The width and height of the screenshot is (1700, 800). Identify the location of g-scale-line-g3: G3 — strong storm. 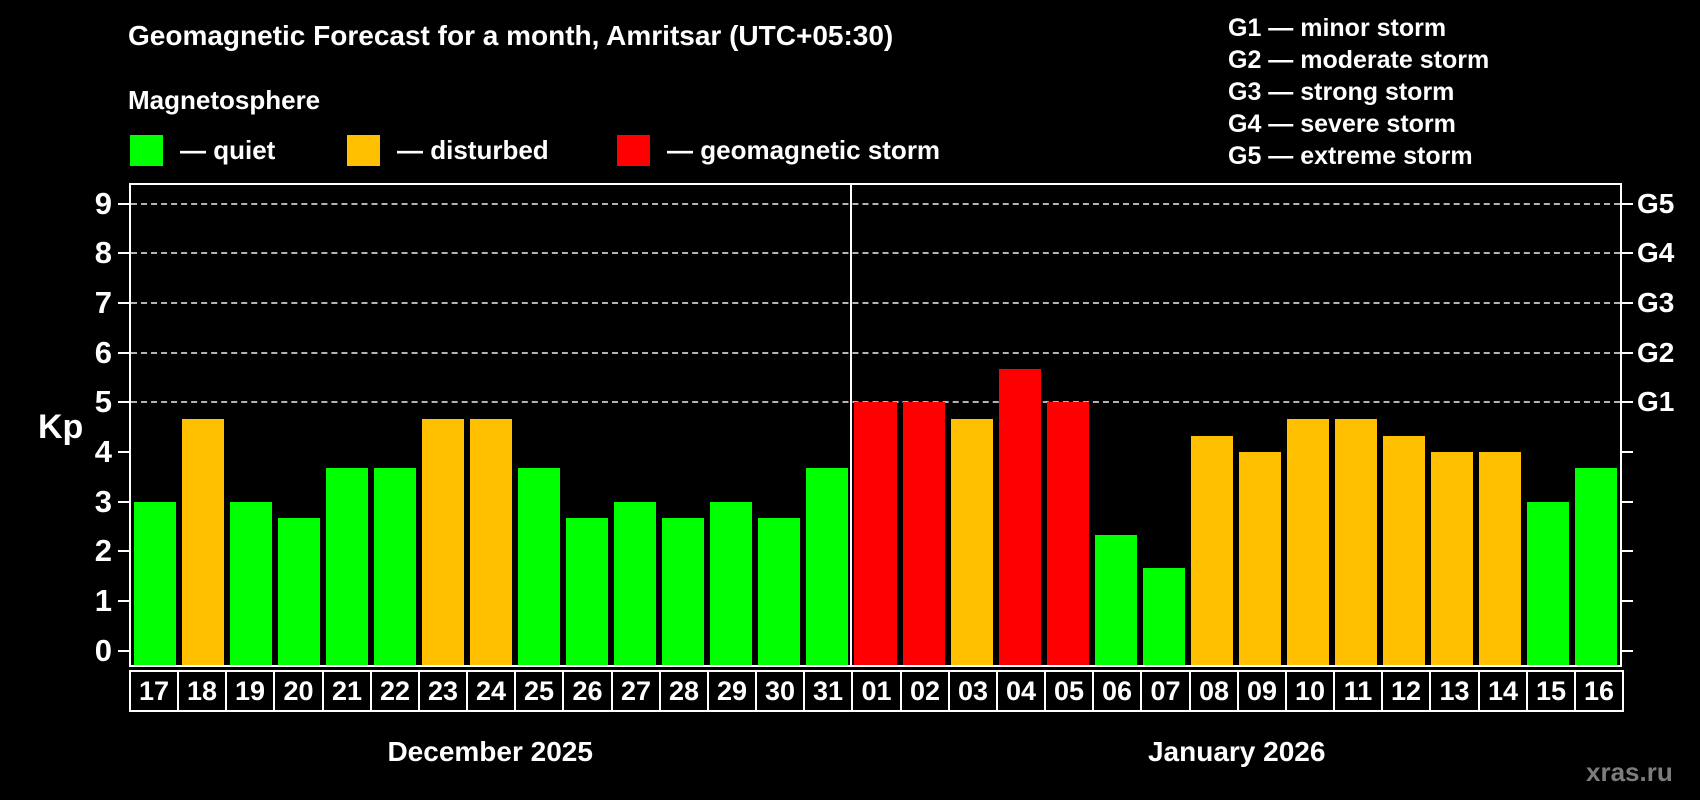
(1341, 92).